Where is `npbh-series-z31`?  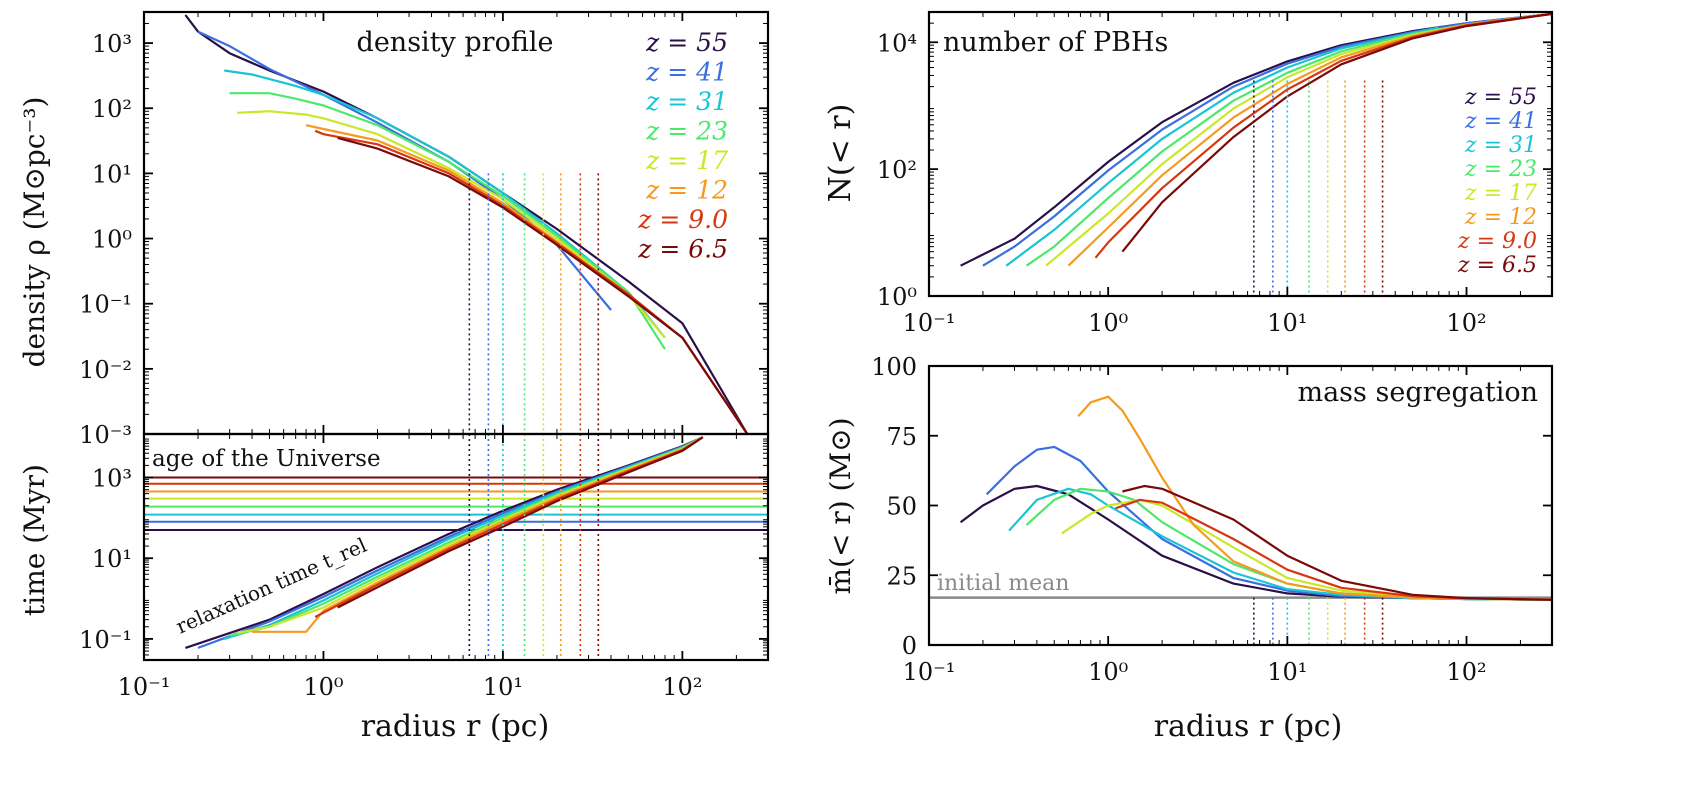
npbh-series-z31 is located at coordinates (1222, 146).